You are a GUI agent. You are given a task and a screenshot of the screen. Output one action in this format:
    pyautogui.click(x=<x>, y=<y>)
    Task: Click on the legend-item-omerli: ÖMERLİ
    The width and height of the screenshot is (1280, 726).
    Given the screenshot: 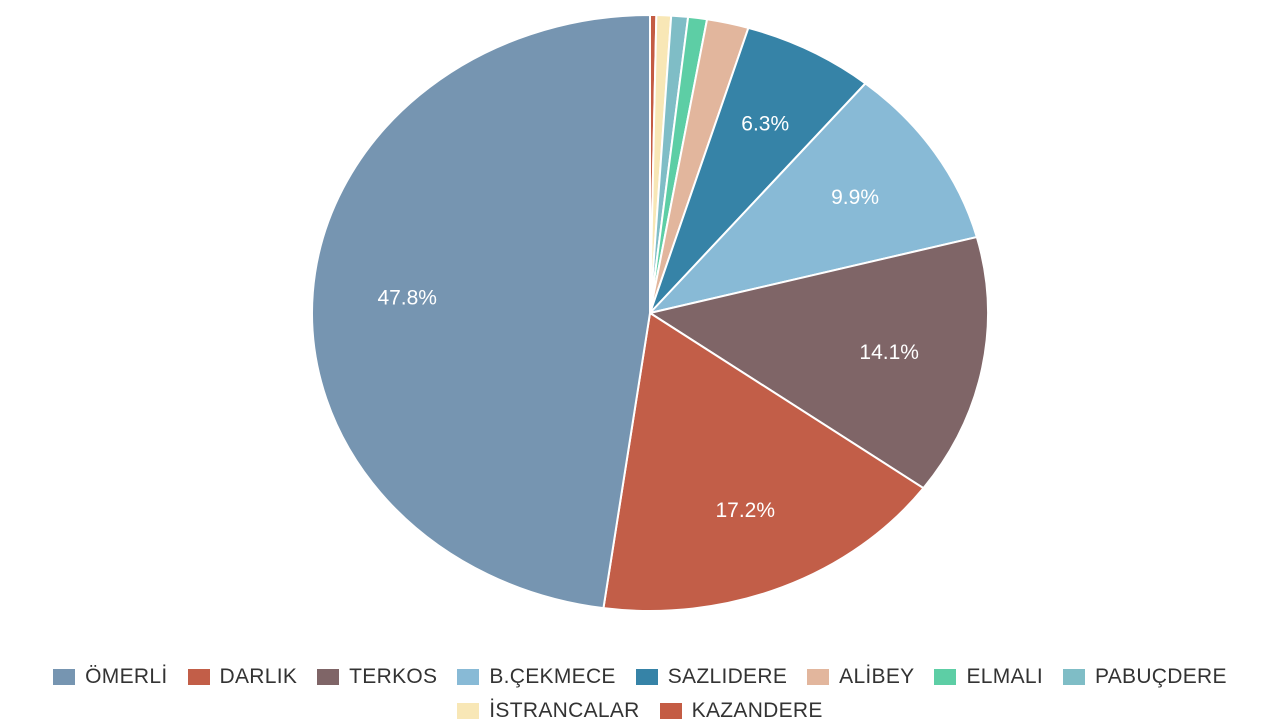 What is the action you would take?
    pyautogui.click(x=110, y=677)
    